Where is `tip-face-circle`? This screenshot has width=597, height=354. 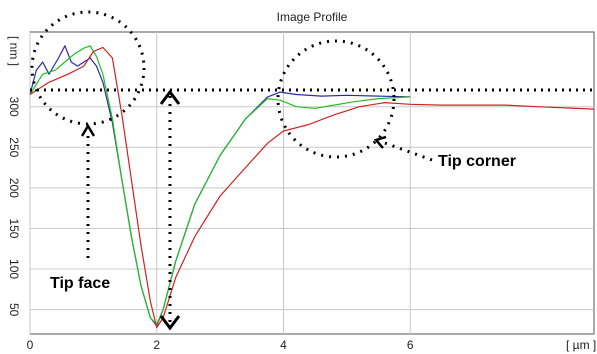
tip-face-circle is located at coordinates (88, 68).